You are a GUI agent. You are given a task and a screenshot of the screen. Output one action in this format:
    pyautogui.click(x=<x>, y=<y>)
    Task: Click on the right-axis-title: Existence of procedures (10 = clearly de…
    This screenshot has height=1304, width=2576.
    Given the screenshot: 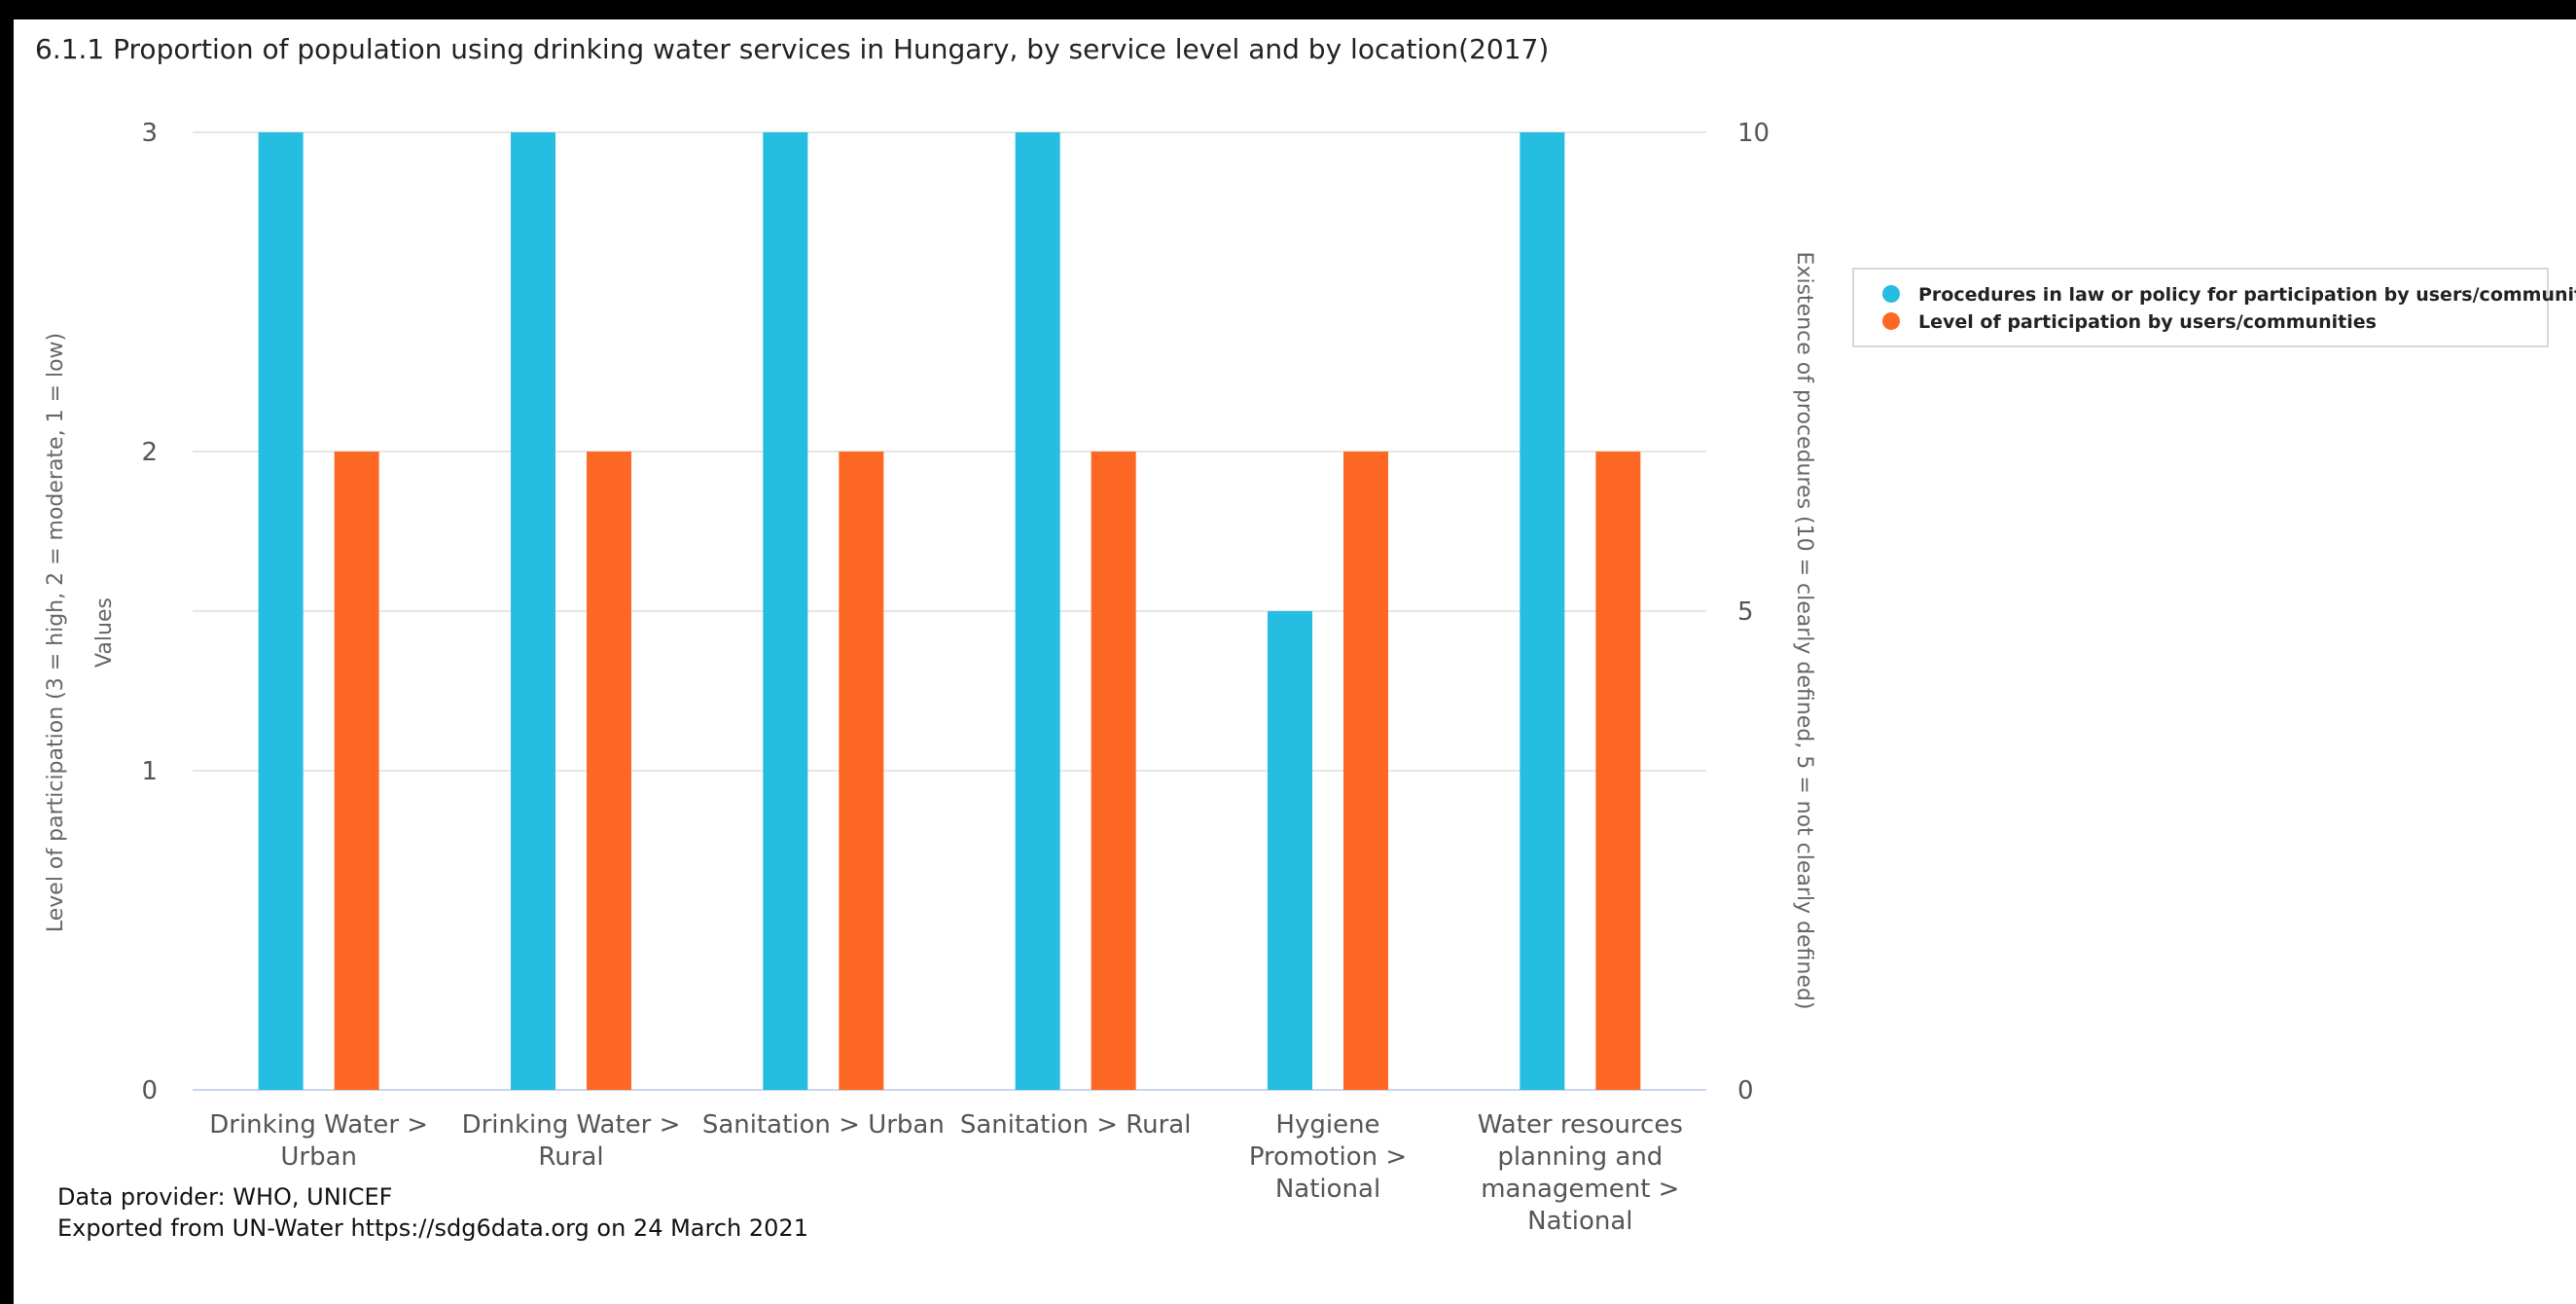 What is the action you would take?
    pyautogui.click(x=1804, y=631)
    